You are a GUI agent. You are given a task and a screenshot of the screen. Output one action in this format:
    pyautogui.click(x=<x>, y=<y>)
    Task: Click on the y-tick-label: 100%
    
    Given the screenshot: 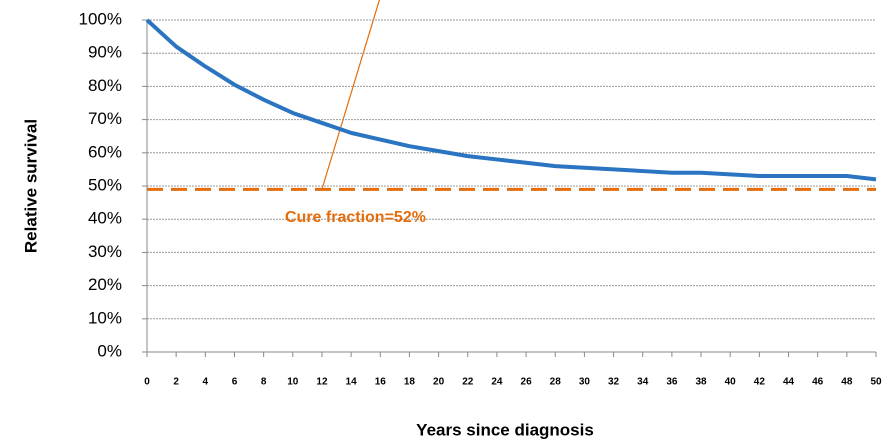 What is the action you would take?
    pyautogui.click(x=100, y=18)
    